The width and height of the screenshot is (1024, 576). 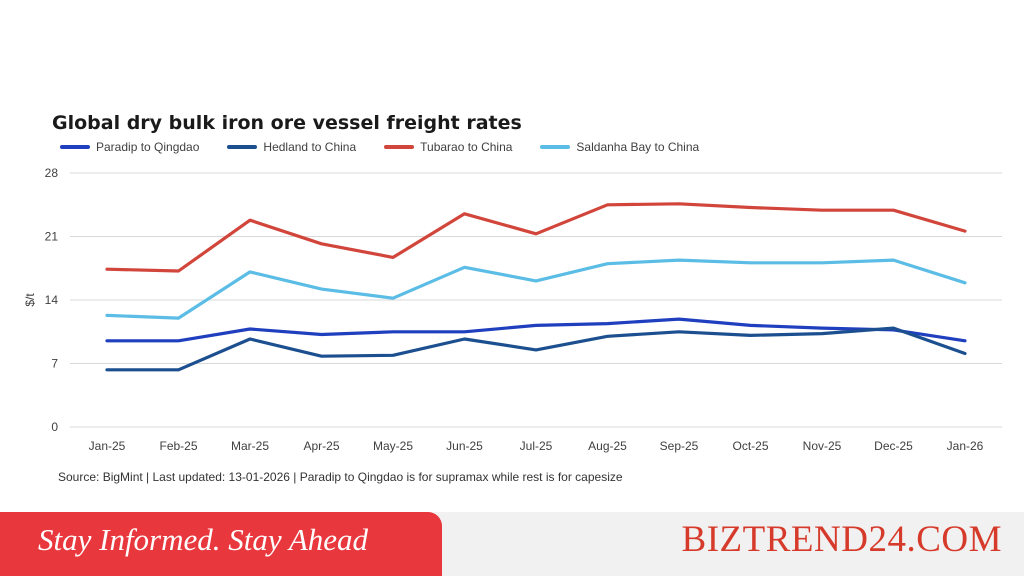 I want to click on x-tick-label: Aug-25, so click(x=607, y=446).